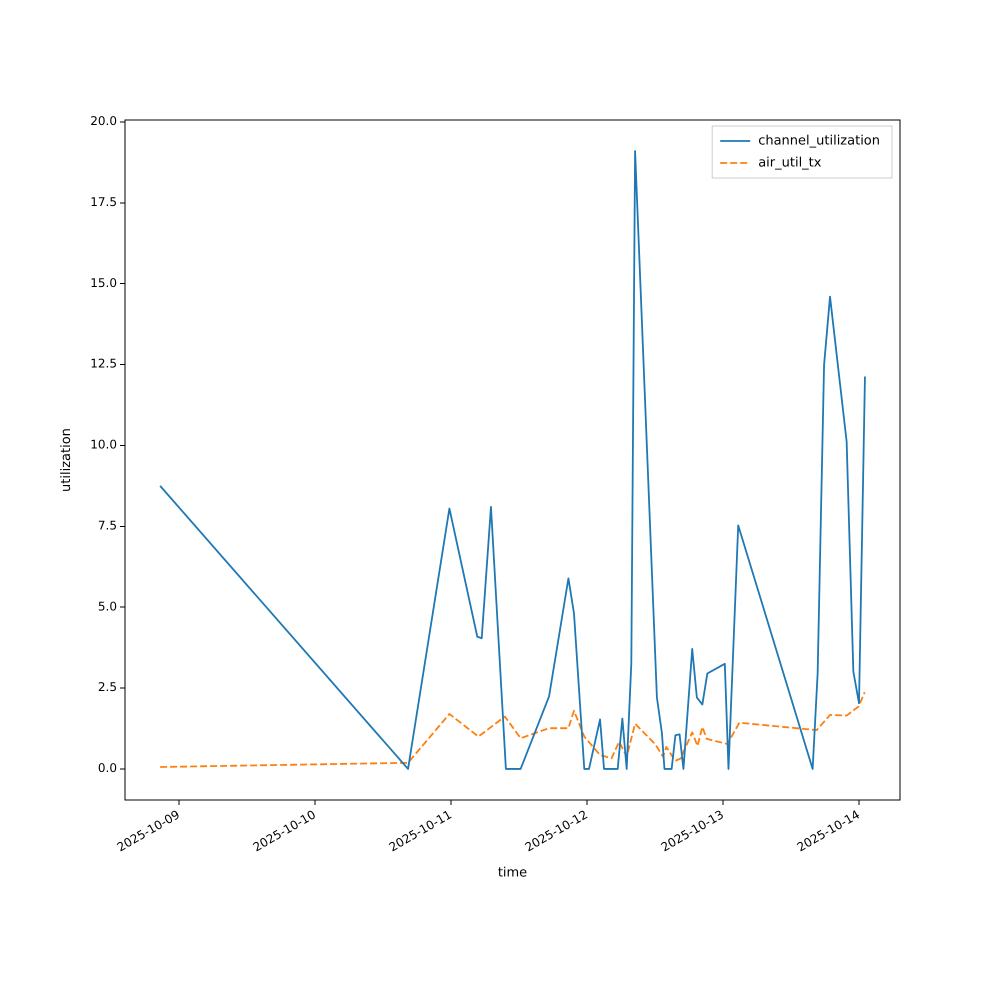 This screenshot has height=1000, width=1000. Describe the element at coordinates (790, 162) in the screenshot. I see `legend-label: air_util_tx` at that location.